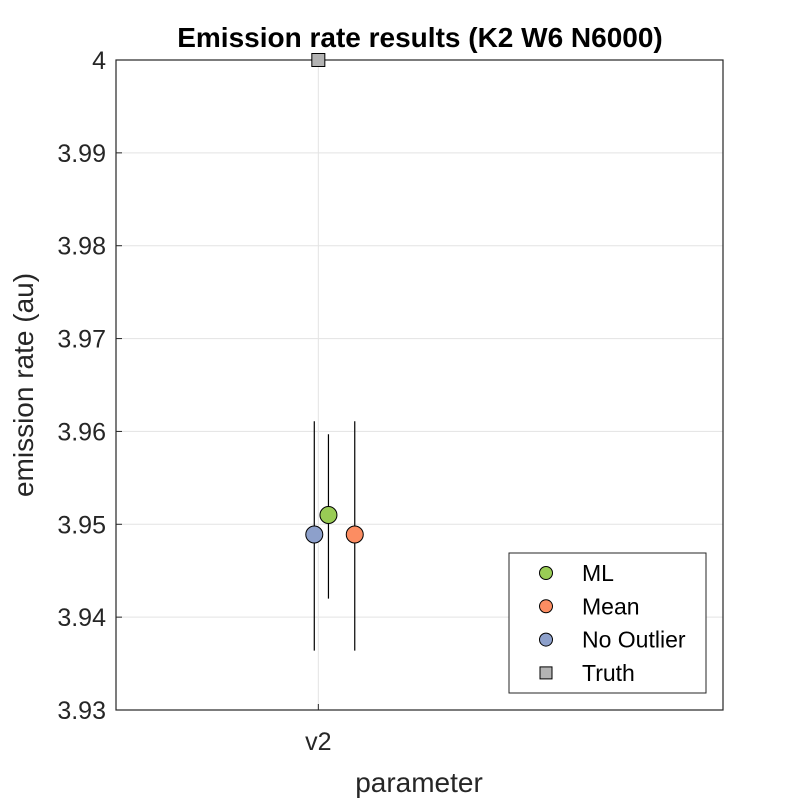  Describe the element at coordinates (99, 61) in the screenshot. I see `y-tick-label: 4` at that location.